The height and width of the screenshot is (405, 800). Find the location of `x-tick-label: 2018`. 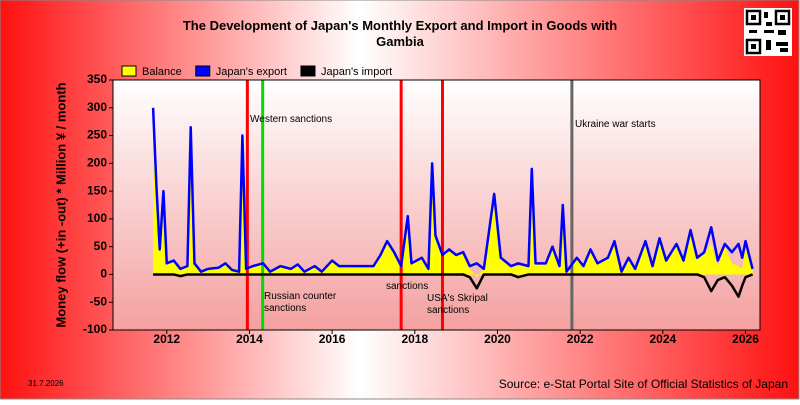

x-tick-label: 2018 is located at coordinates (414, 339).